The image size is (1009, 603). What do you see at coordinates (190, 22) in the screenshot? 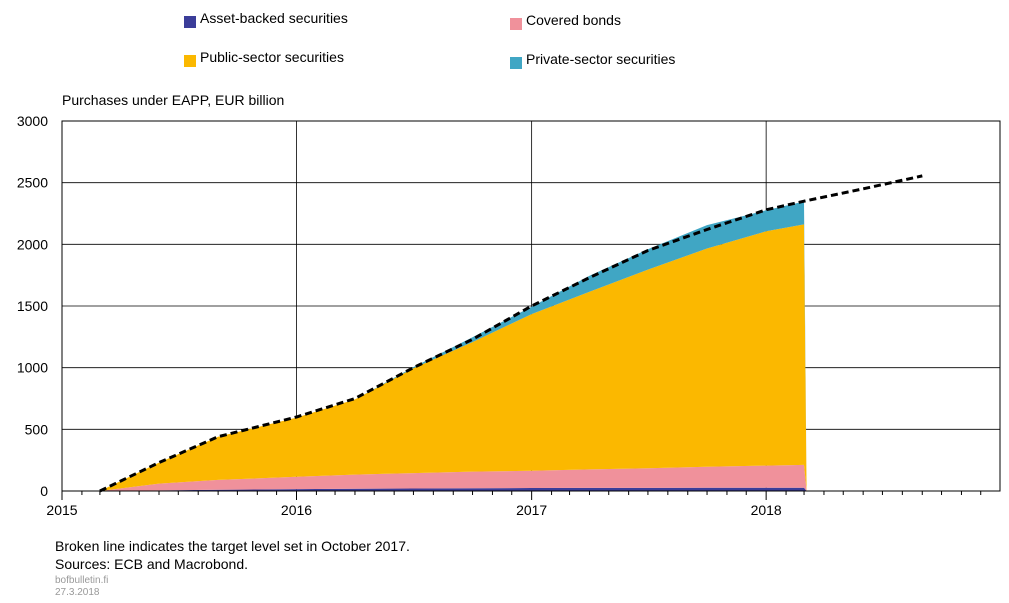
I see `legend-swatch-asset-backed` at bounding box center [190, 22].